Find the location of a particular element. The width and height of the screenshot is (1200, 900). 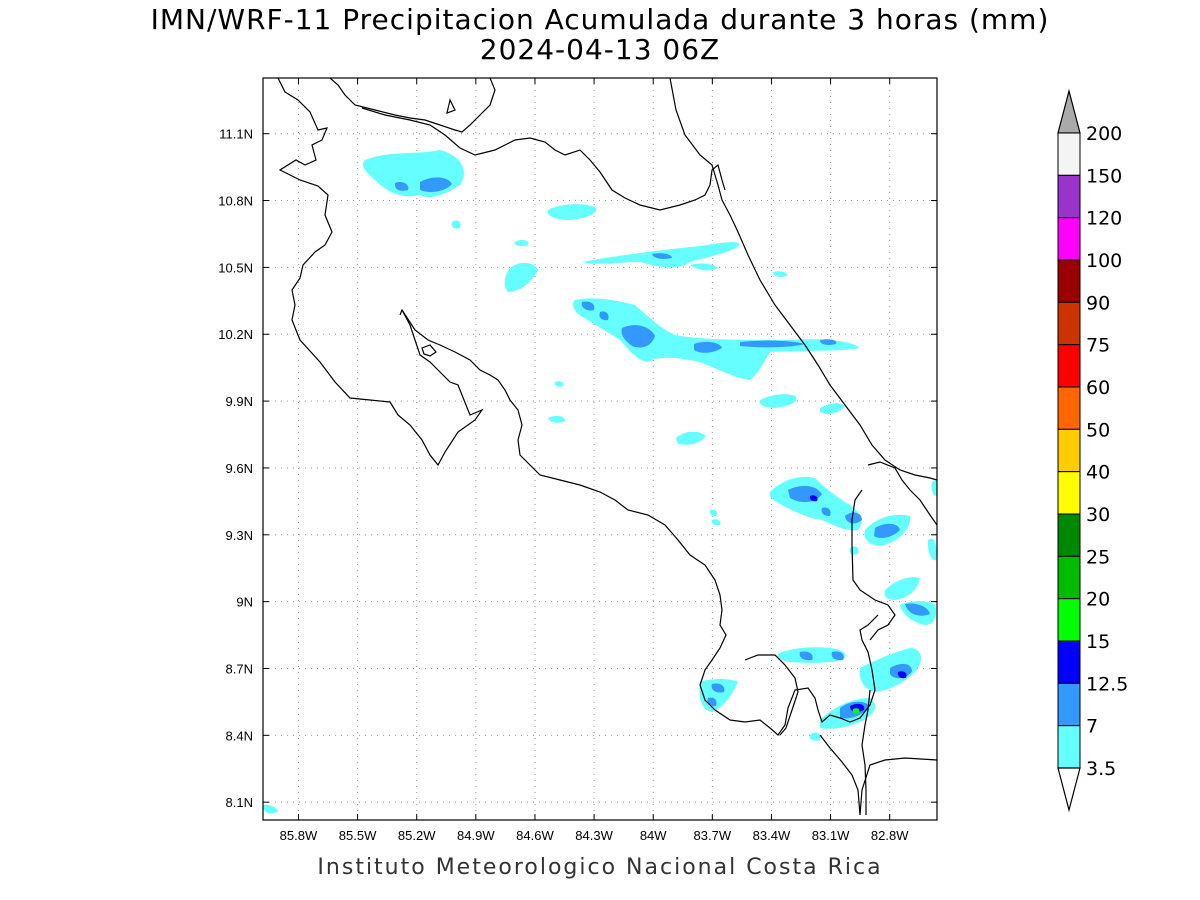

colorbar-label: 120 is located at coordinates (1104, 219).